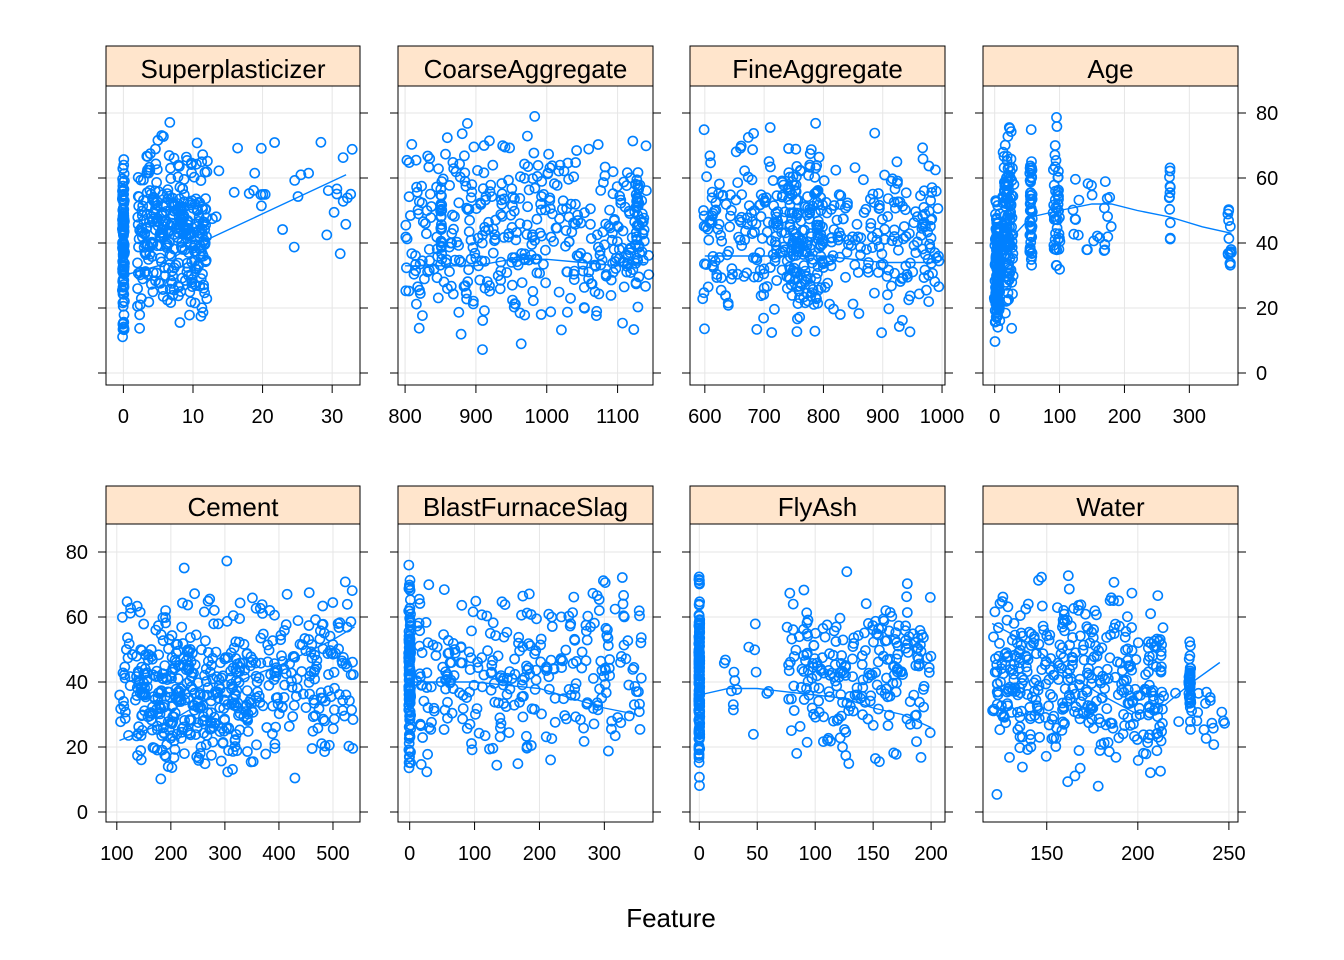 This screenshot has height=960, width=1344. What do you see at coordinates (233, 236) in the screenshot?
I see `panel-superplasticizer: Superplasticizer 0 10 20 30` at bounding box center [233, 236].